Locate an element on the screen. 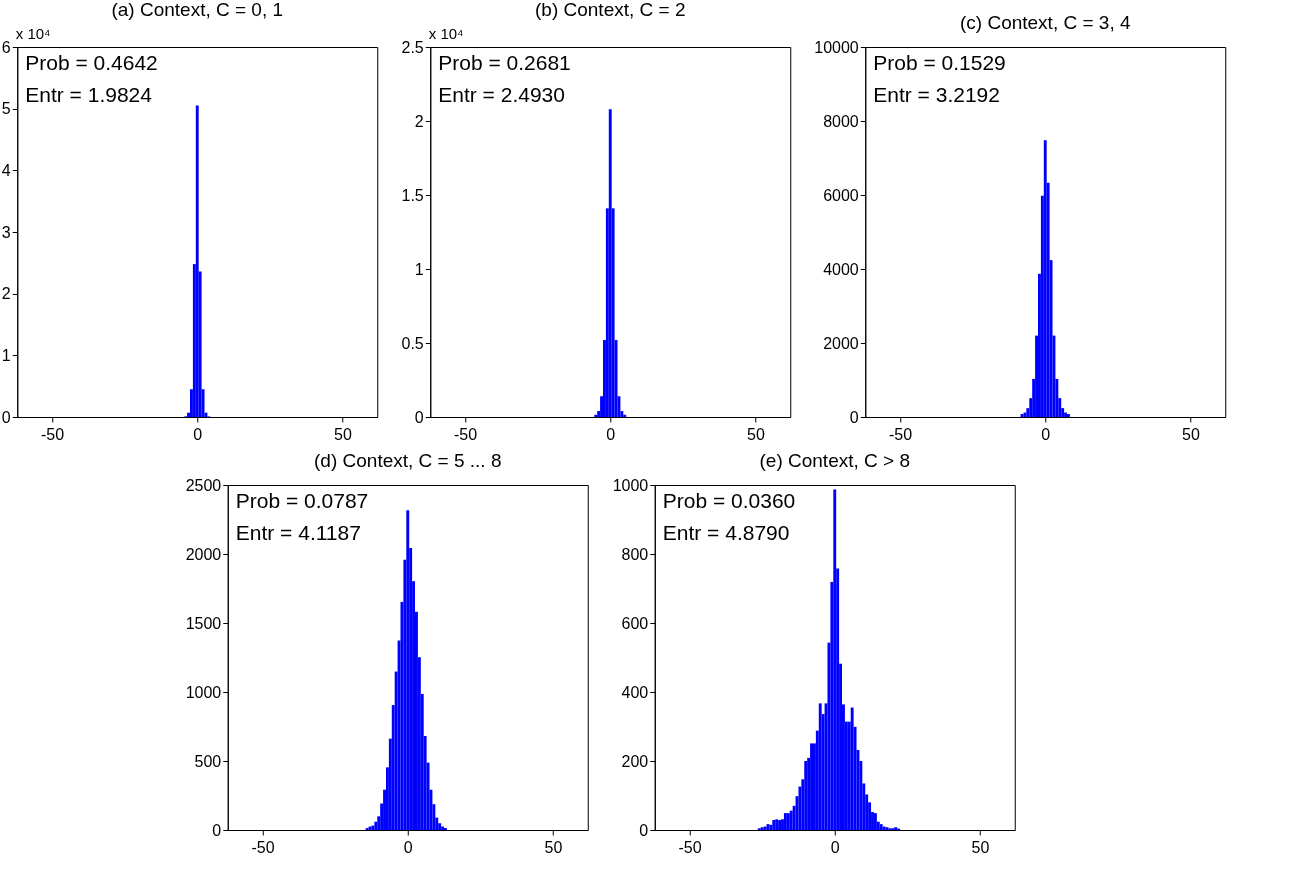 This screenshot has width=1314, height=893. annotation: Prob = 0.2681 is located at coordinates (504, 62).